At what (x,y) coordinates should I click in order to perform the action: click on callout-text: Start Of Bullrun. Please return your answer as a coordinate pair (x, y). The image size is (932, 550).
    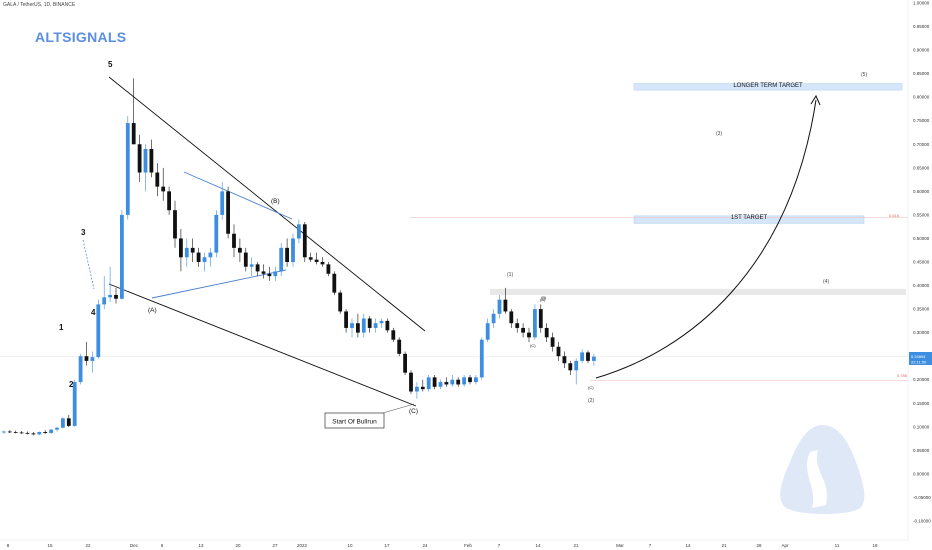
    Looking at the image, I should click on (354, 422).